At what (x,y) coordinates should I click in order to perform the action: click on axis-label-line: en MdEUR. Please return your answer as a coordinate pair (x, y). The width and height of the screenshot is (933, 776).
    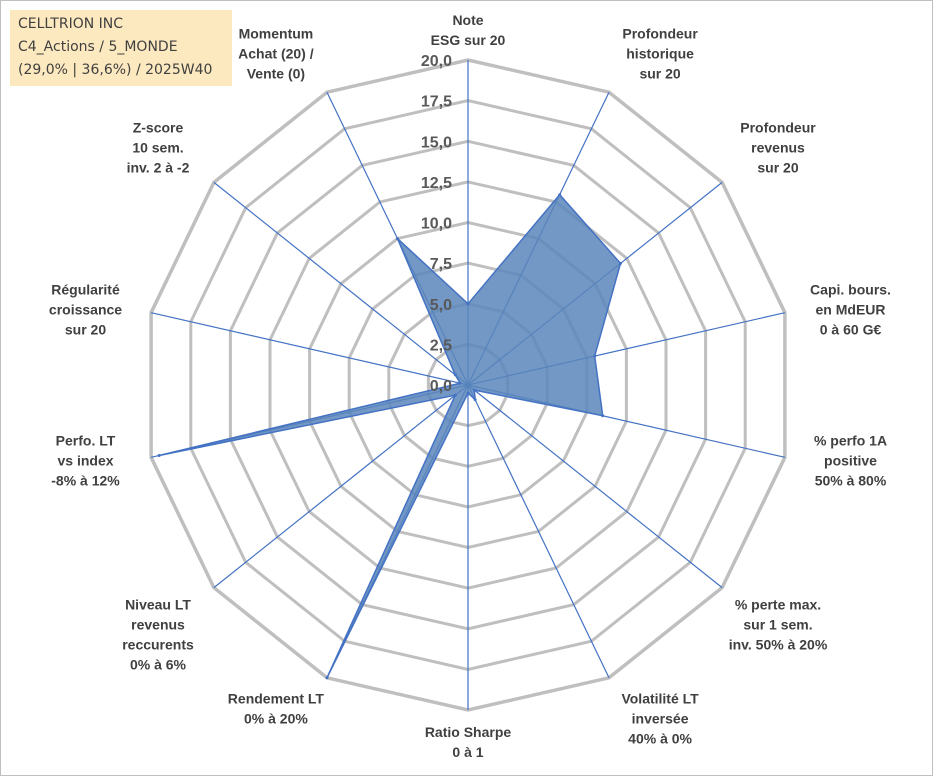
    Looking at the image, I should click on (851, 310).